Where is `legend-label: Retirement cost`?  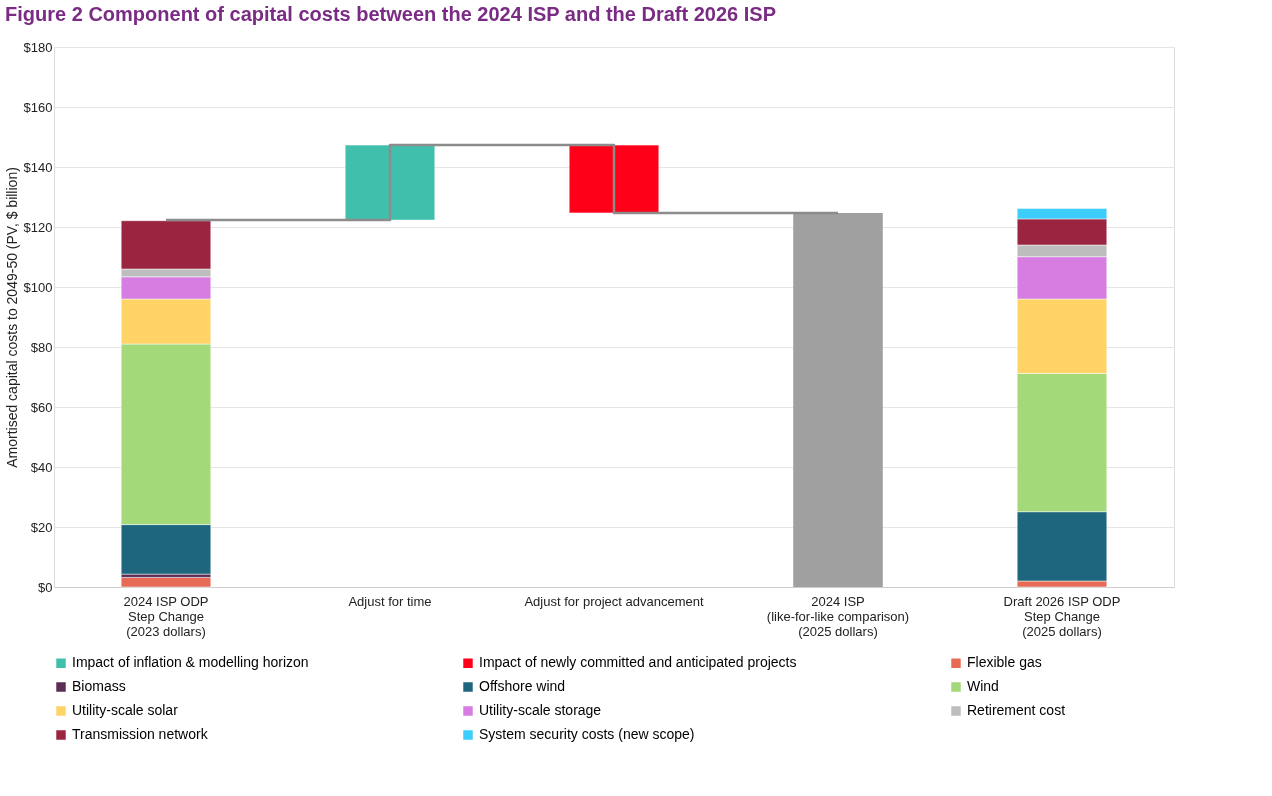 legend-label: Retirement cost is located at coordinates (1016, 710).